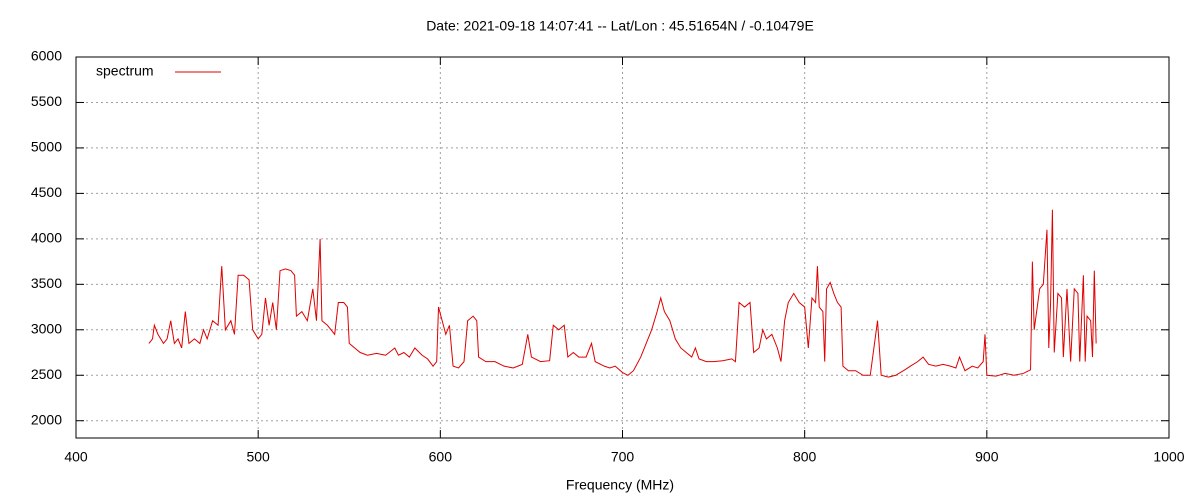 This screenshot has width=1200, height=500. What do you see at coordinates (46, 56) in the screenshot?
I see `y-tick-label: 6000` at bounding box center [46, 56].